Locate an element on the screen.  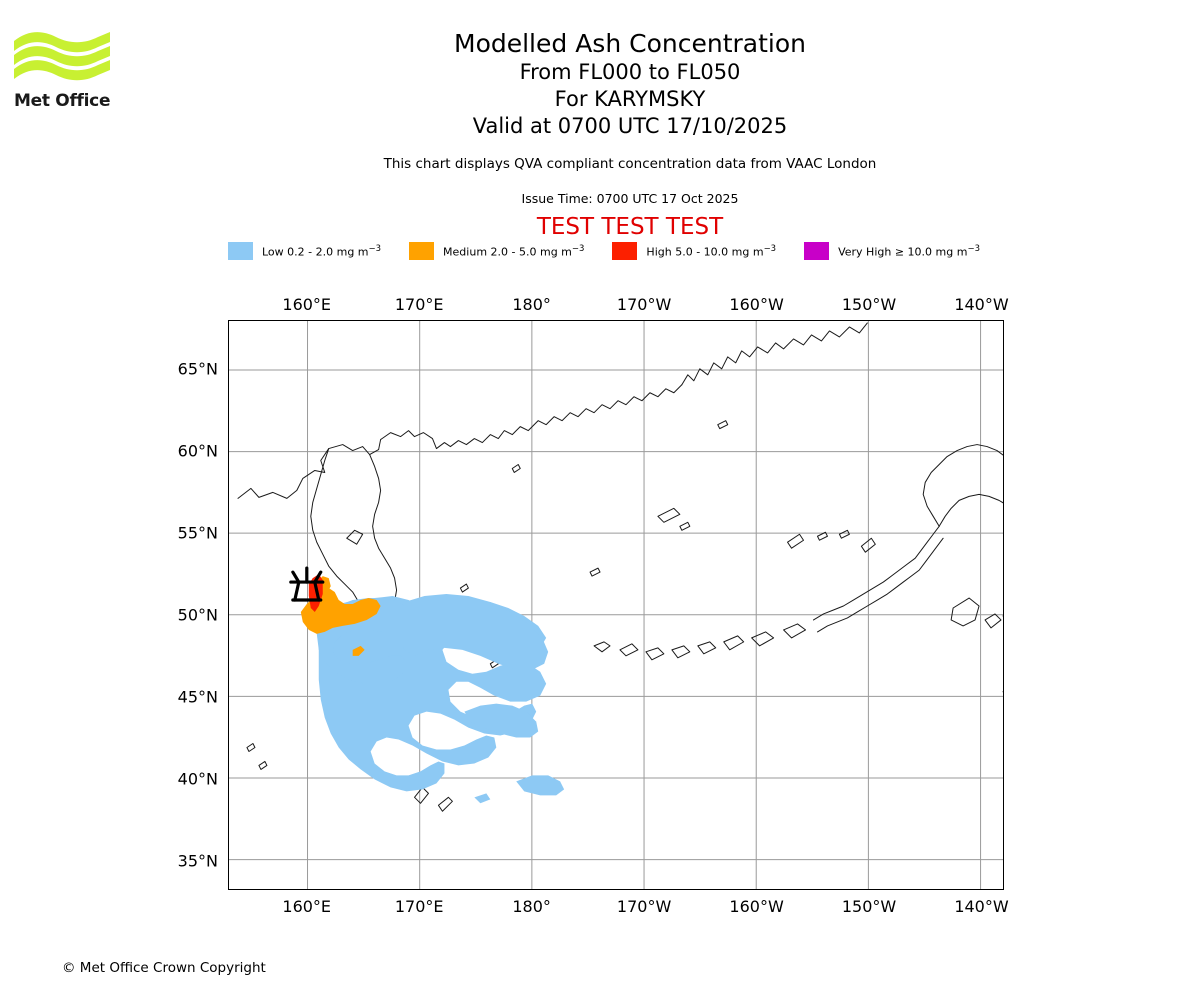
ash-plume-low is located at coordinates (440, 699).